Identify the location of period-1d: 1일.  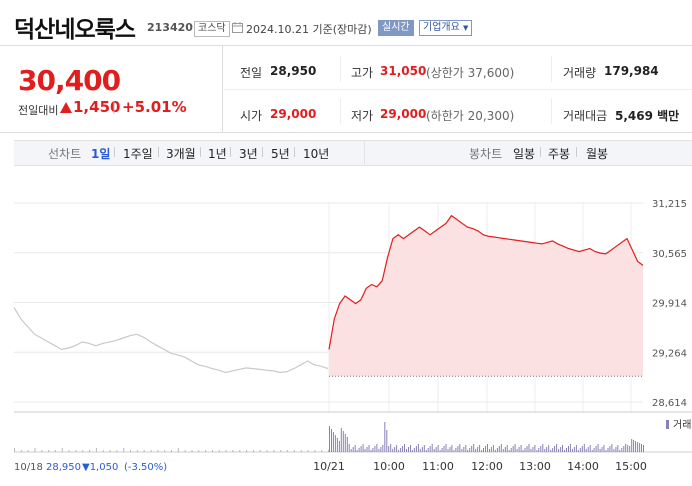
(101, 154).